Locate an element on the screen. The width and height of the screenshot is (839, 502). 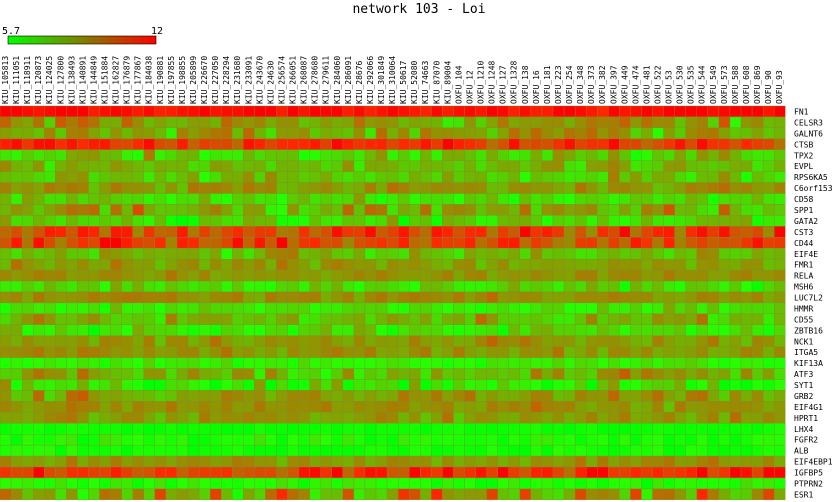
column-label: OXFU_535 is located at coordinates (691, 84).